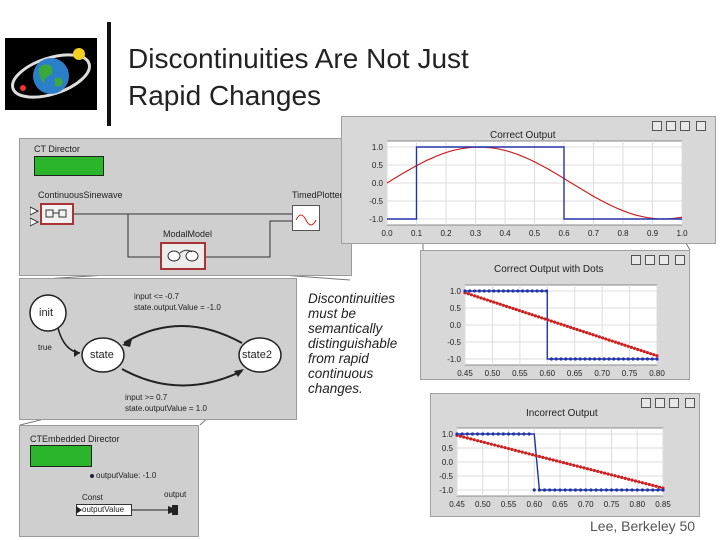  What do you see at coordinates (80, 195) in the screenshot?
I see `sinewave-label: ContinuousSinewave` at bounding box center [80, 195].